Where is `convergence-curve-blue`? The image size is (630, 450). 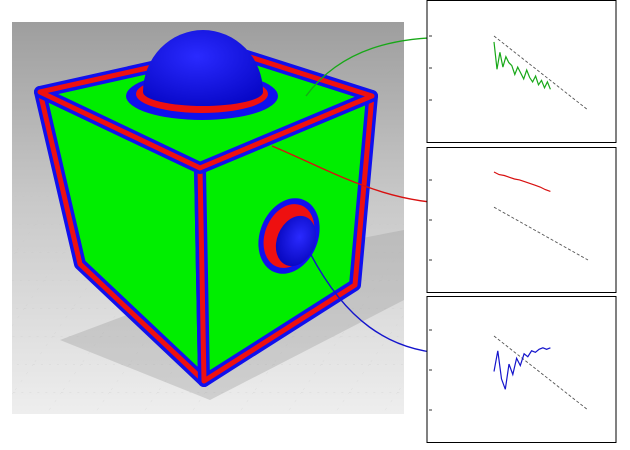 convergence-curve-blue is located at coordinates (522, 368).